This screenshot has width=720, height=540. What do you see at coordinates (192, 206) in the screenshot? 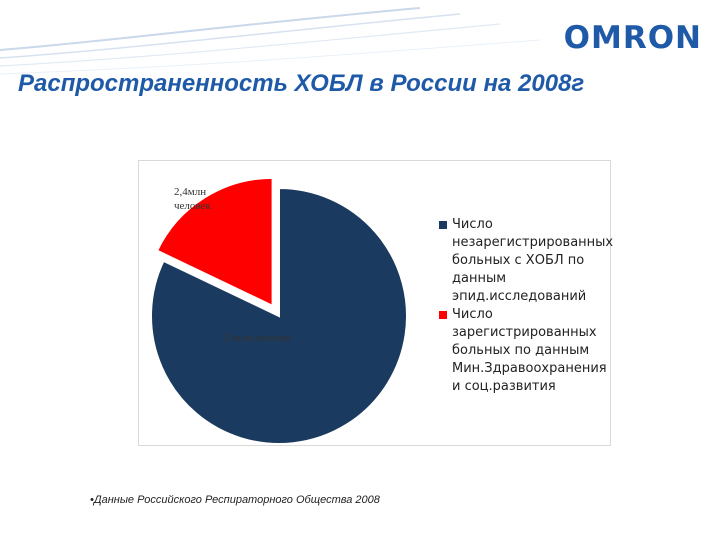
I see `data-label-registered-line2: человек` at bounding box center [192, 206].